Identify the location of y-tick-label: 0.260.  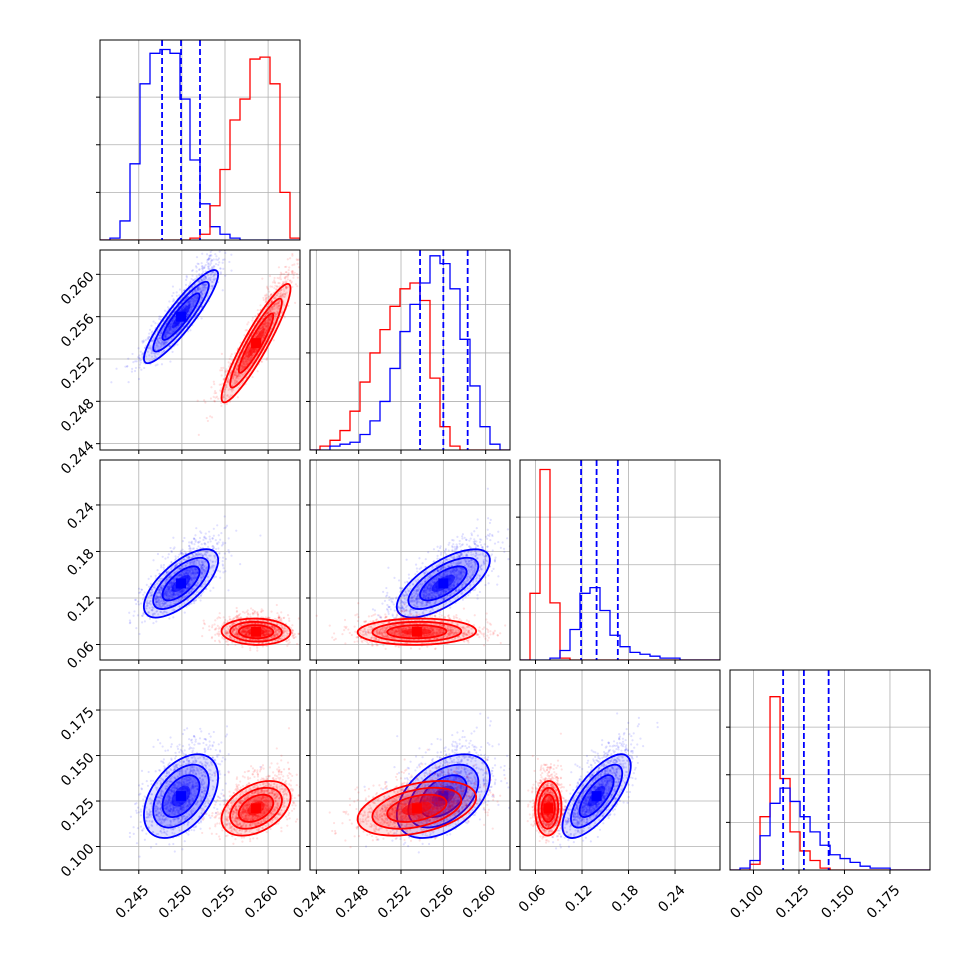
(78, 289).